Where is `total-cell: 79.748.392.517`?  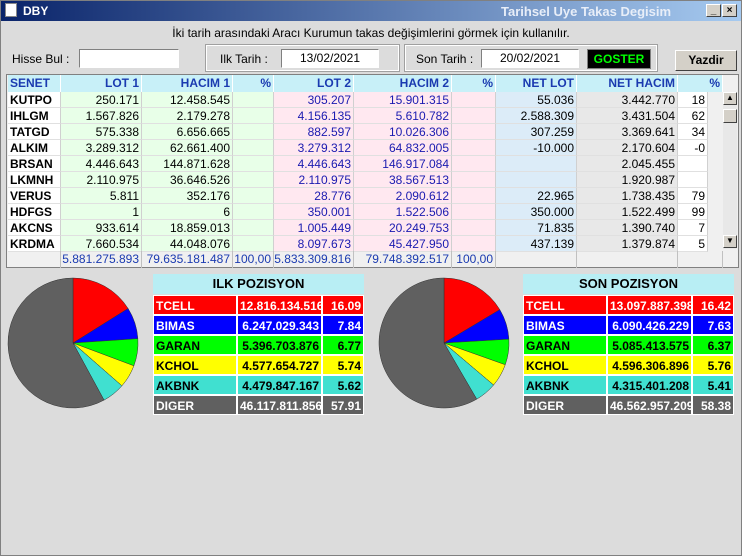
total-cell: 79.748.392.517 is located at coordinates (401, 259).